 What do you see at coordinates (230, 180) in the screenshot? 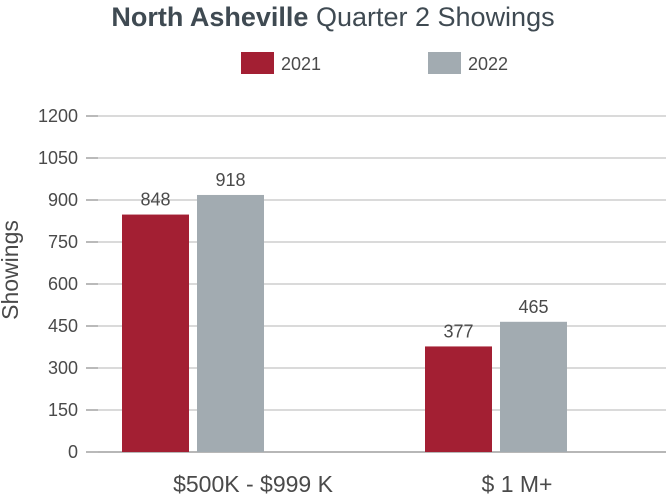
I see `bar-value-label: 918` at bounding box center [230, 180].